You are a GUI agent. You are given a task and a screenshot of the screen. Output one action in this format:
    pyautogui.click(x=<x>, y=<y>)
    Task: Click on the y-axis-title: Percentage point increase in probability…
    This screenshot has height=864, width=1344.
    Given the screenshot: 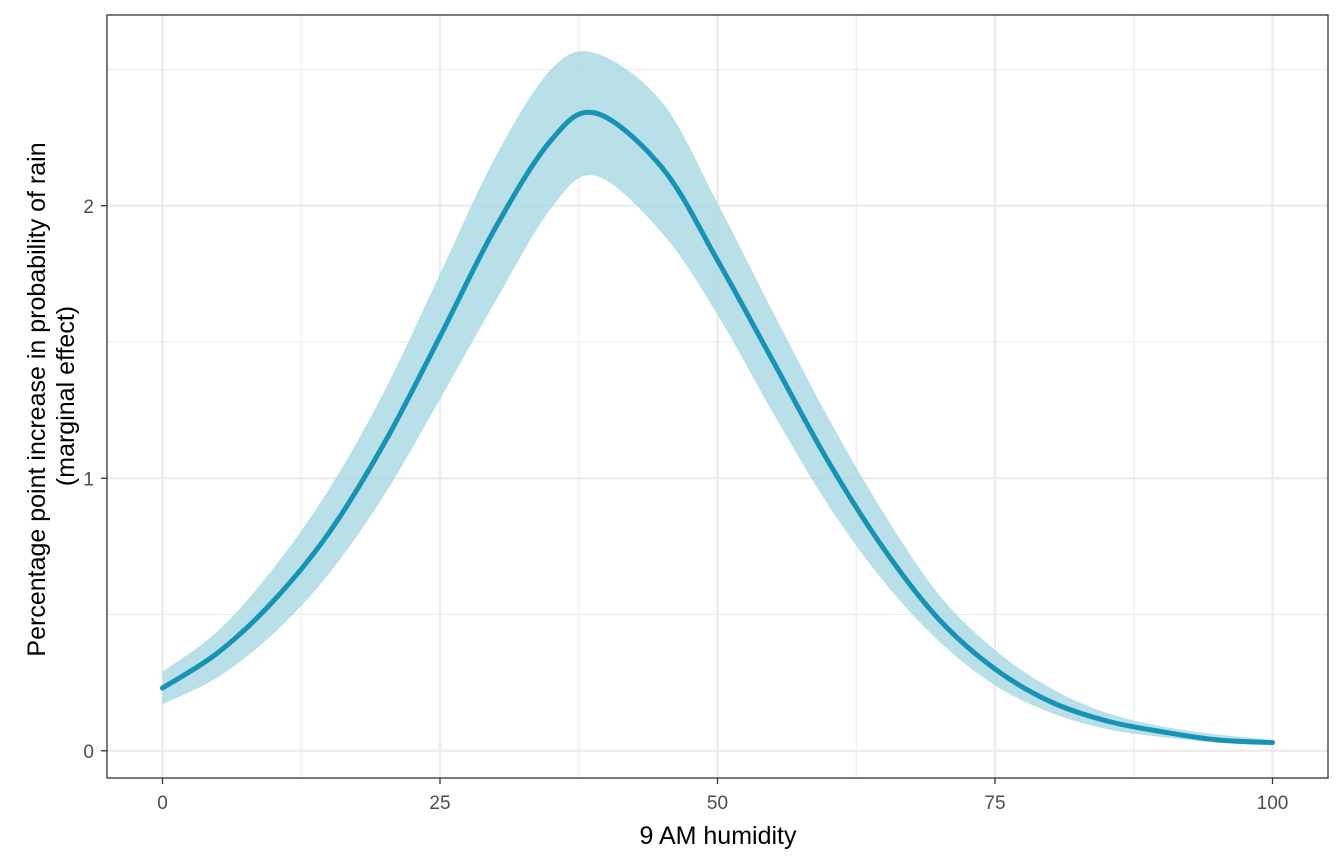 What is the action you would take?
    pyautogui.click(x=51, y=395)
    